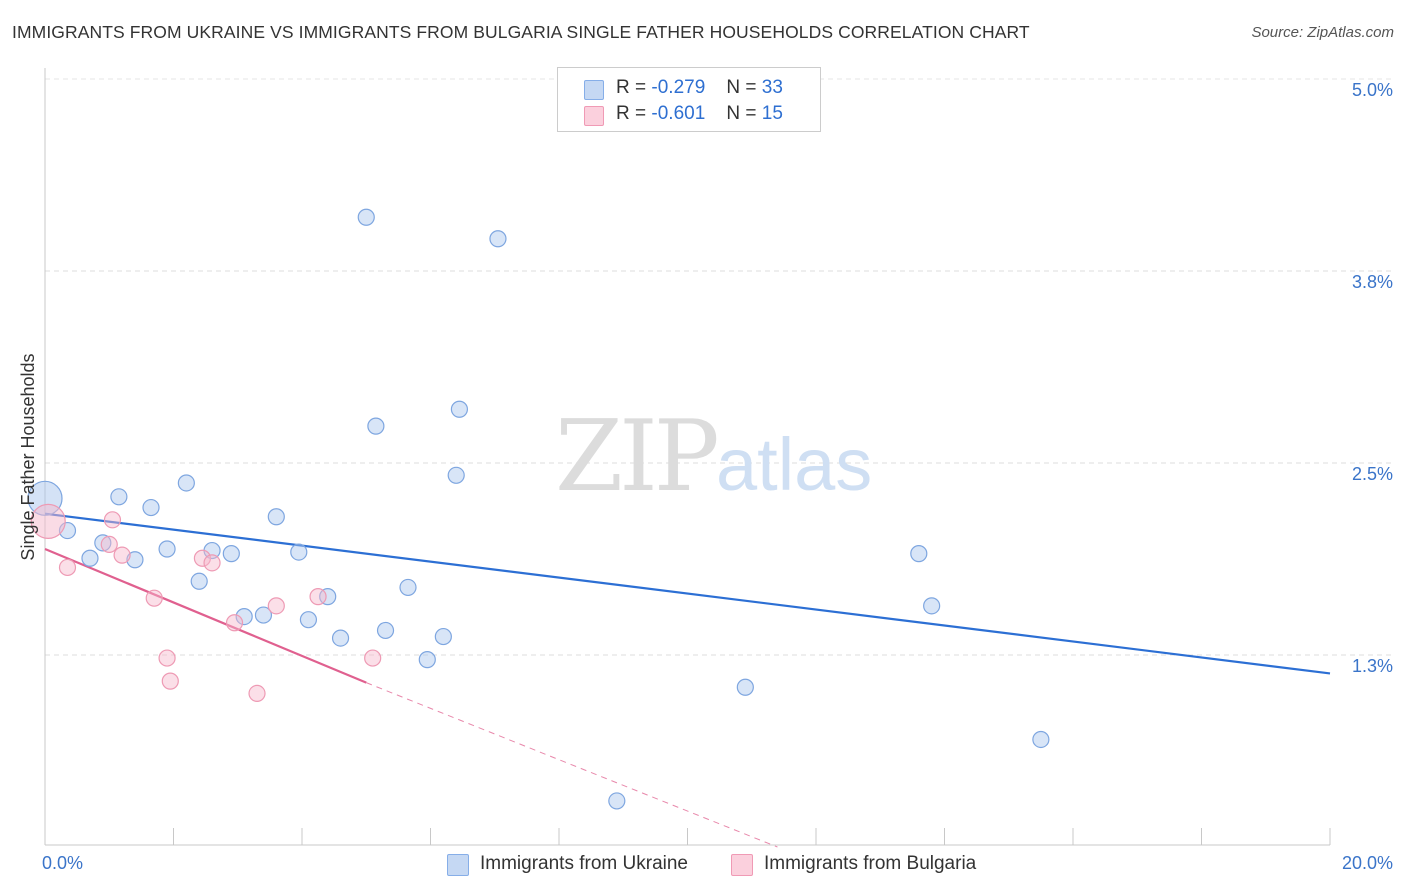 The image size is (1406, 892). What do you see at coordinates (1372, 282) in the screenshot?
I see `y-tick-label: 3.8%` at bounding box center [1372, 282].